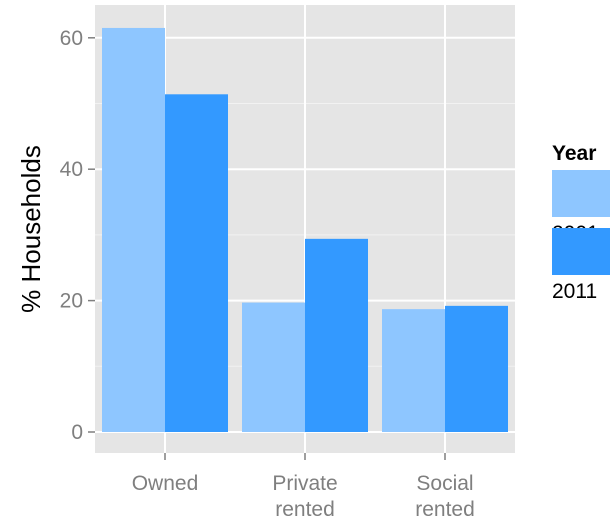 The width and height of the screenshot is (610, 521). I want to click on legend-swatch-2011, so click(581, 251).